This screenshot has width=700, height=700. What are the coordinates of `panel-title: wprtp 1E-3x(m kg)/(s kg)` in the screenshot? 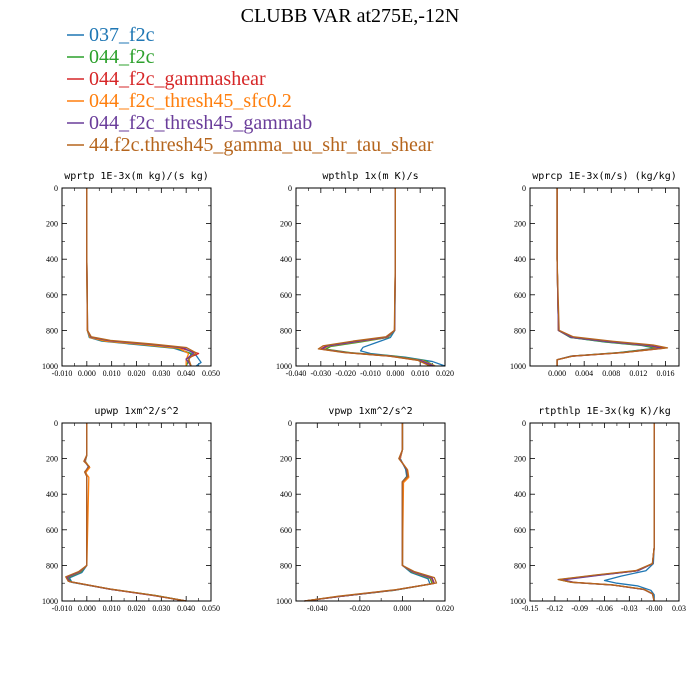 It's located at (136, 176).